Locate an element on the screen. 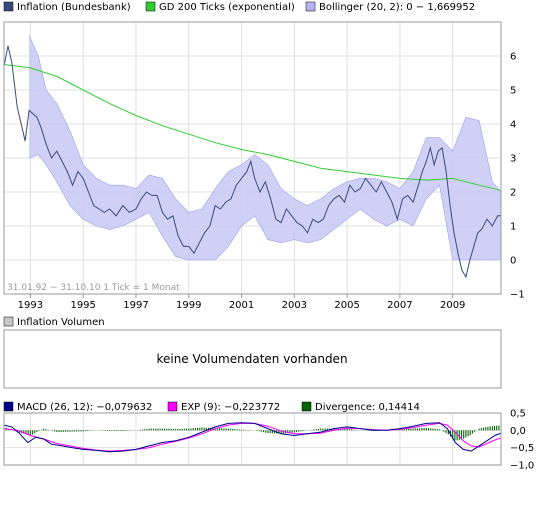  macd-plot-frame is located at coordinates (252, 439).